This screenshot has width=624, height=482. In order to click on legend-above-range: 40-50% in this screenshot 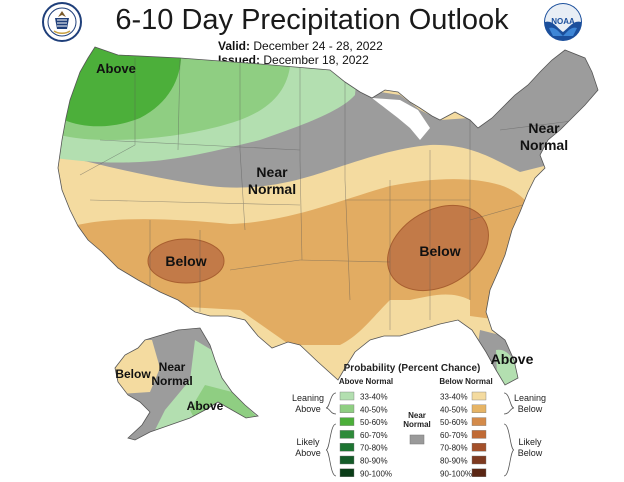, I will do `click(374, 409)`.